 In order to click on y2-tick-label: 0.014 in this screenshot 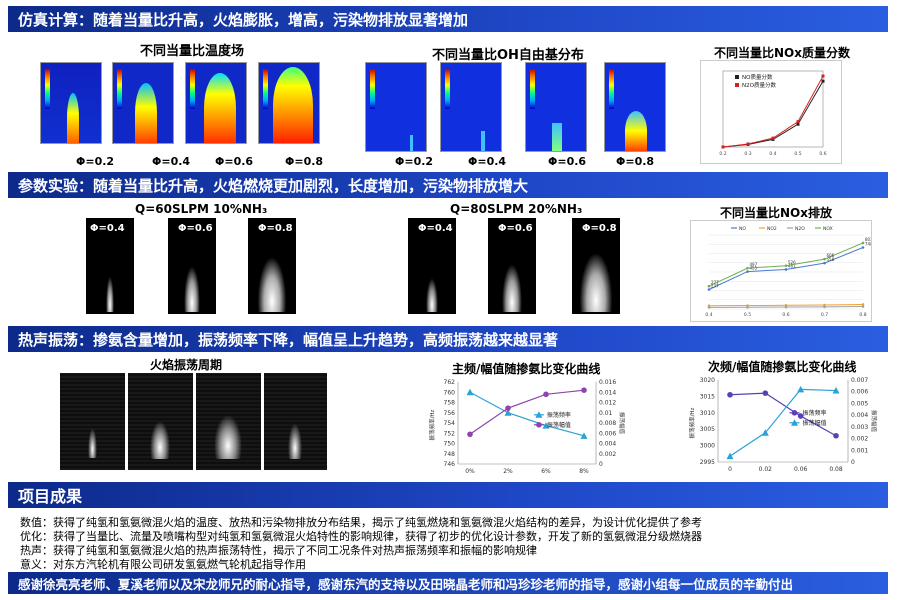, I will do `click(607, 392)`.